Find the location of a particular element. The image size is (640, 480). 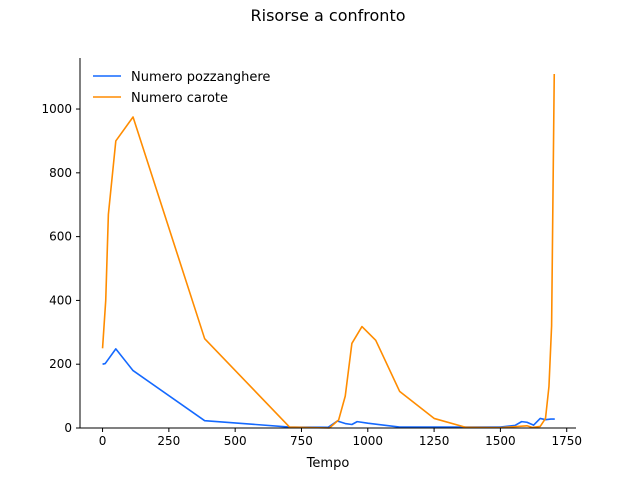

x-tick-label: 250 is located at coordinates (168, 441).